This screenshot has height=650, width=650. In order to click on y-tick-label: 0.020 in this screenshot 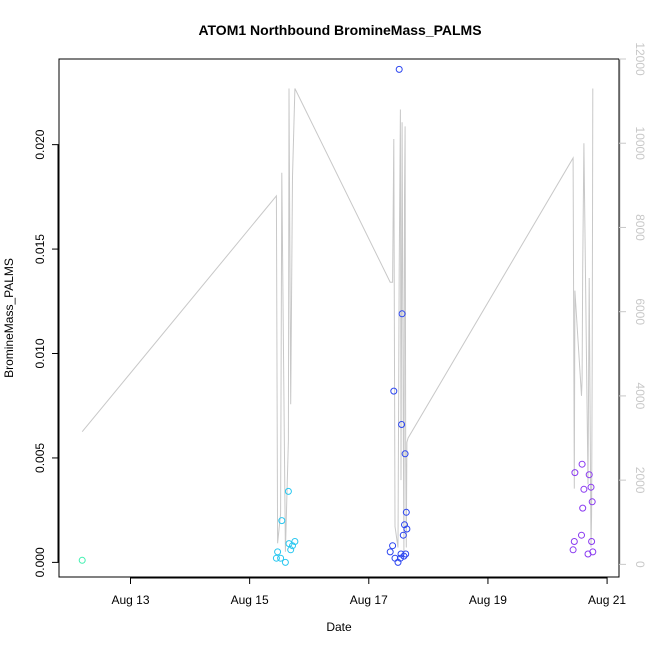, I will do `click(40, 144)`.